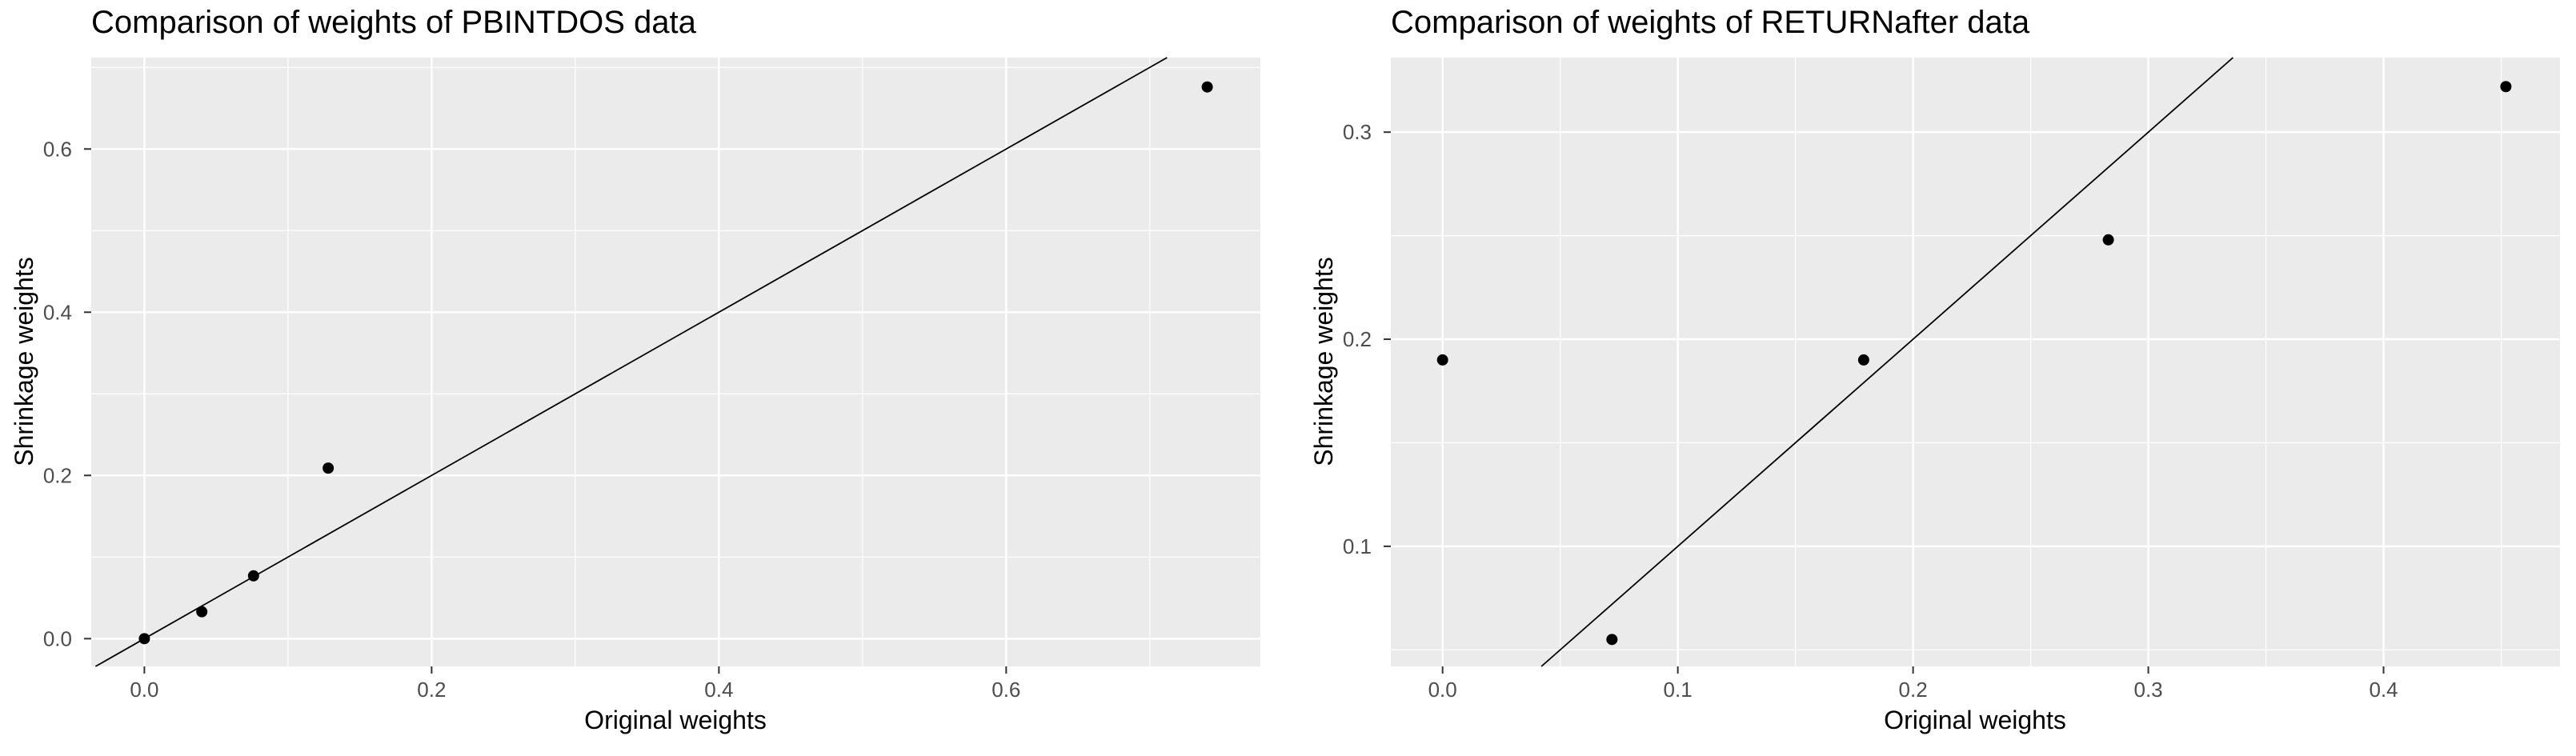  What do you see at coordinates (393, 22) in the screenshot?
I see `chart-title-pbintdos: Comparison of weights of PBINTDOS data` at bounding box center [393, 22].